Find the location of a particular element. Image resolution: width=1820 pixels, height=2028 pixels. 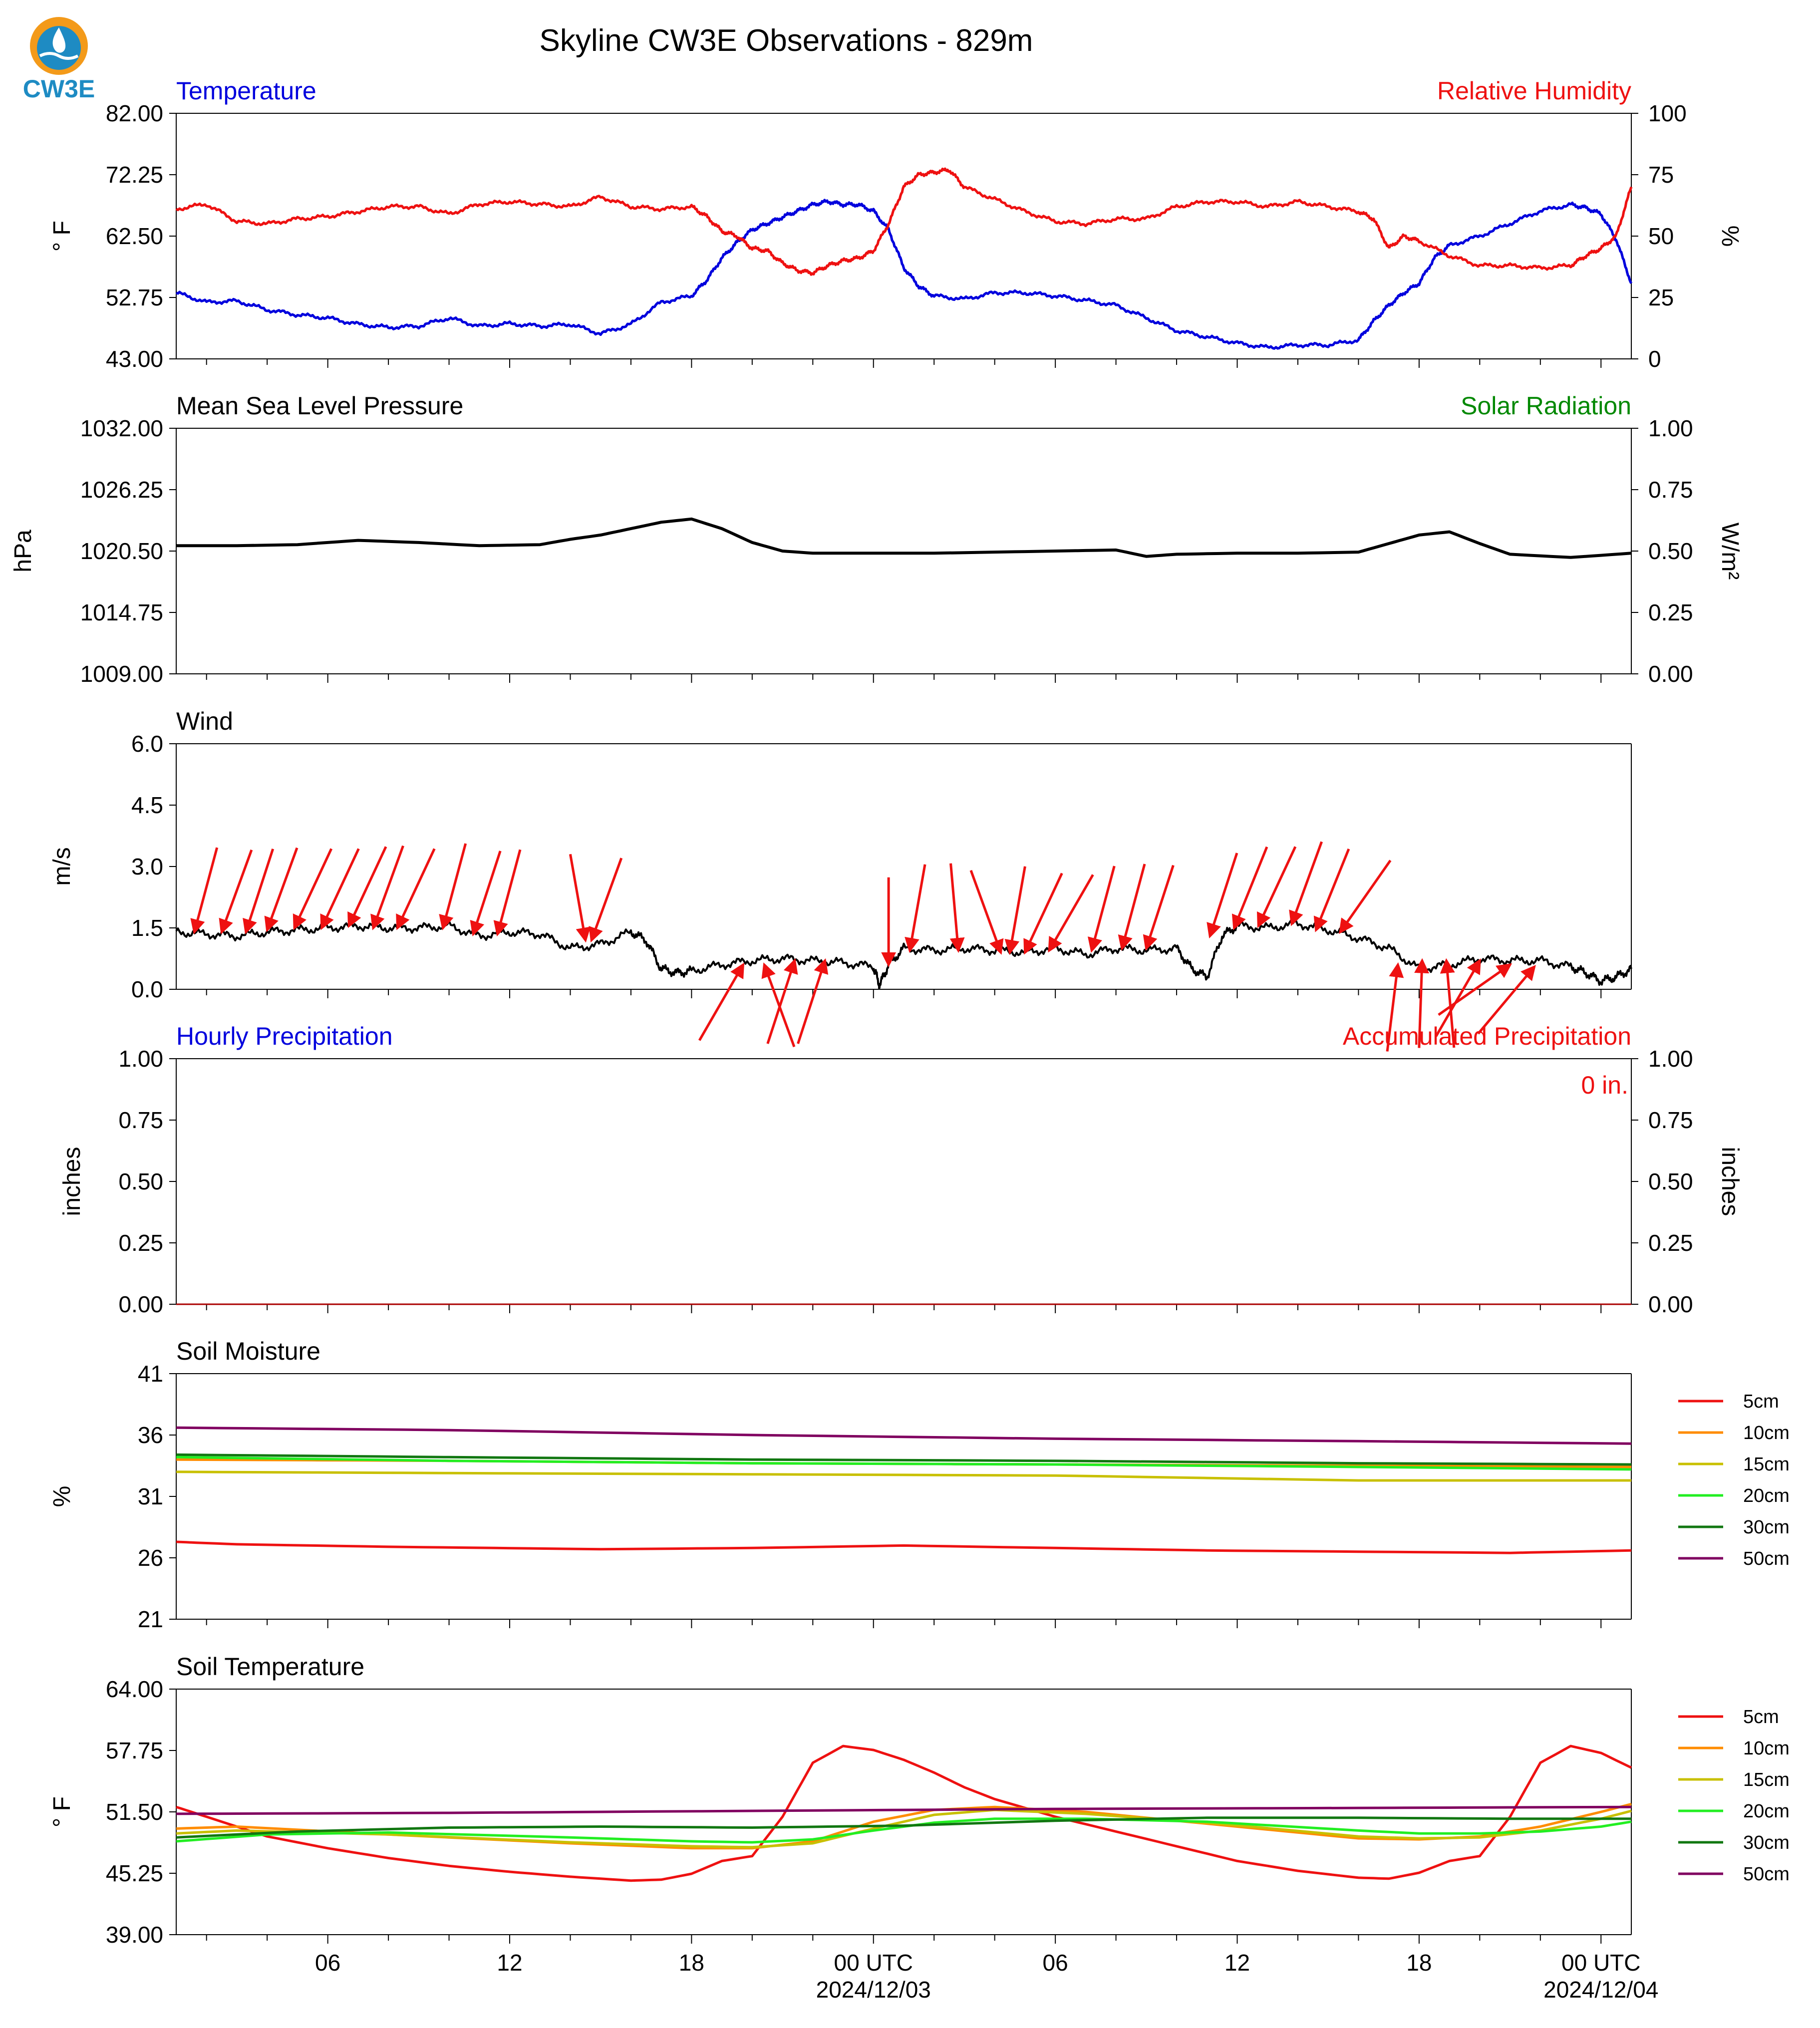

panel-title-right: Solar Radiation is located at coordinates (1546, 406).